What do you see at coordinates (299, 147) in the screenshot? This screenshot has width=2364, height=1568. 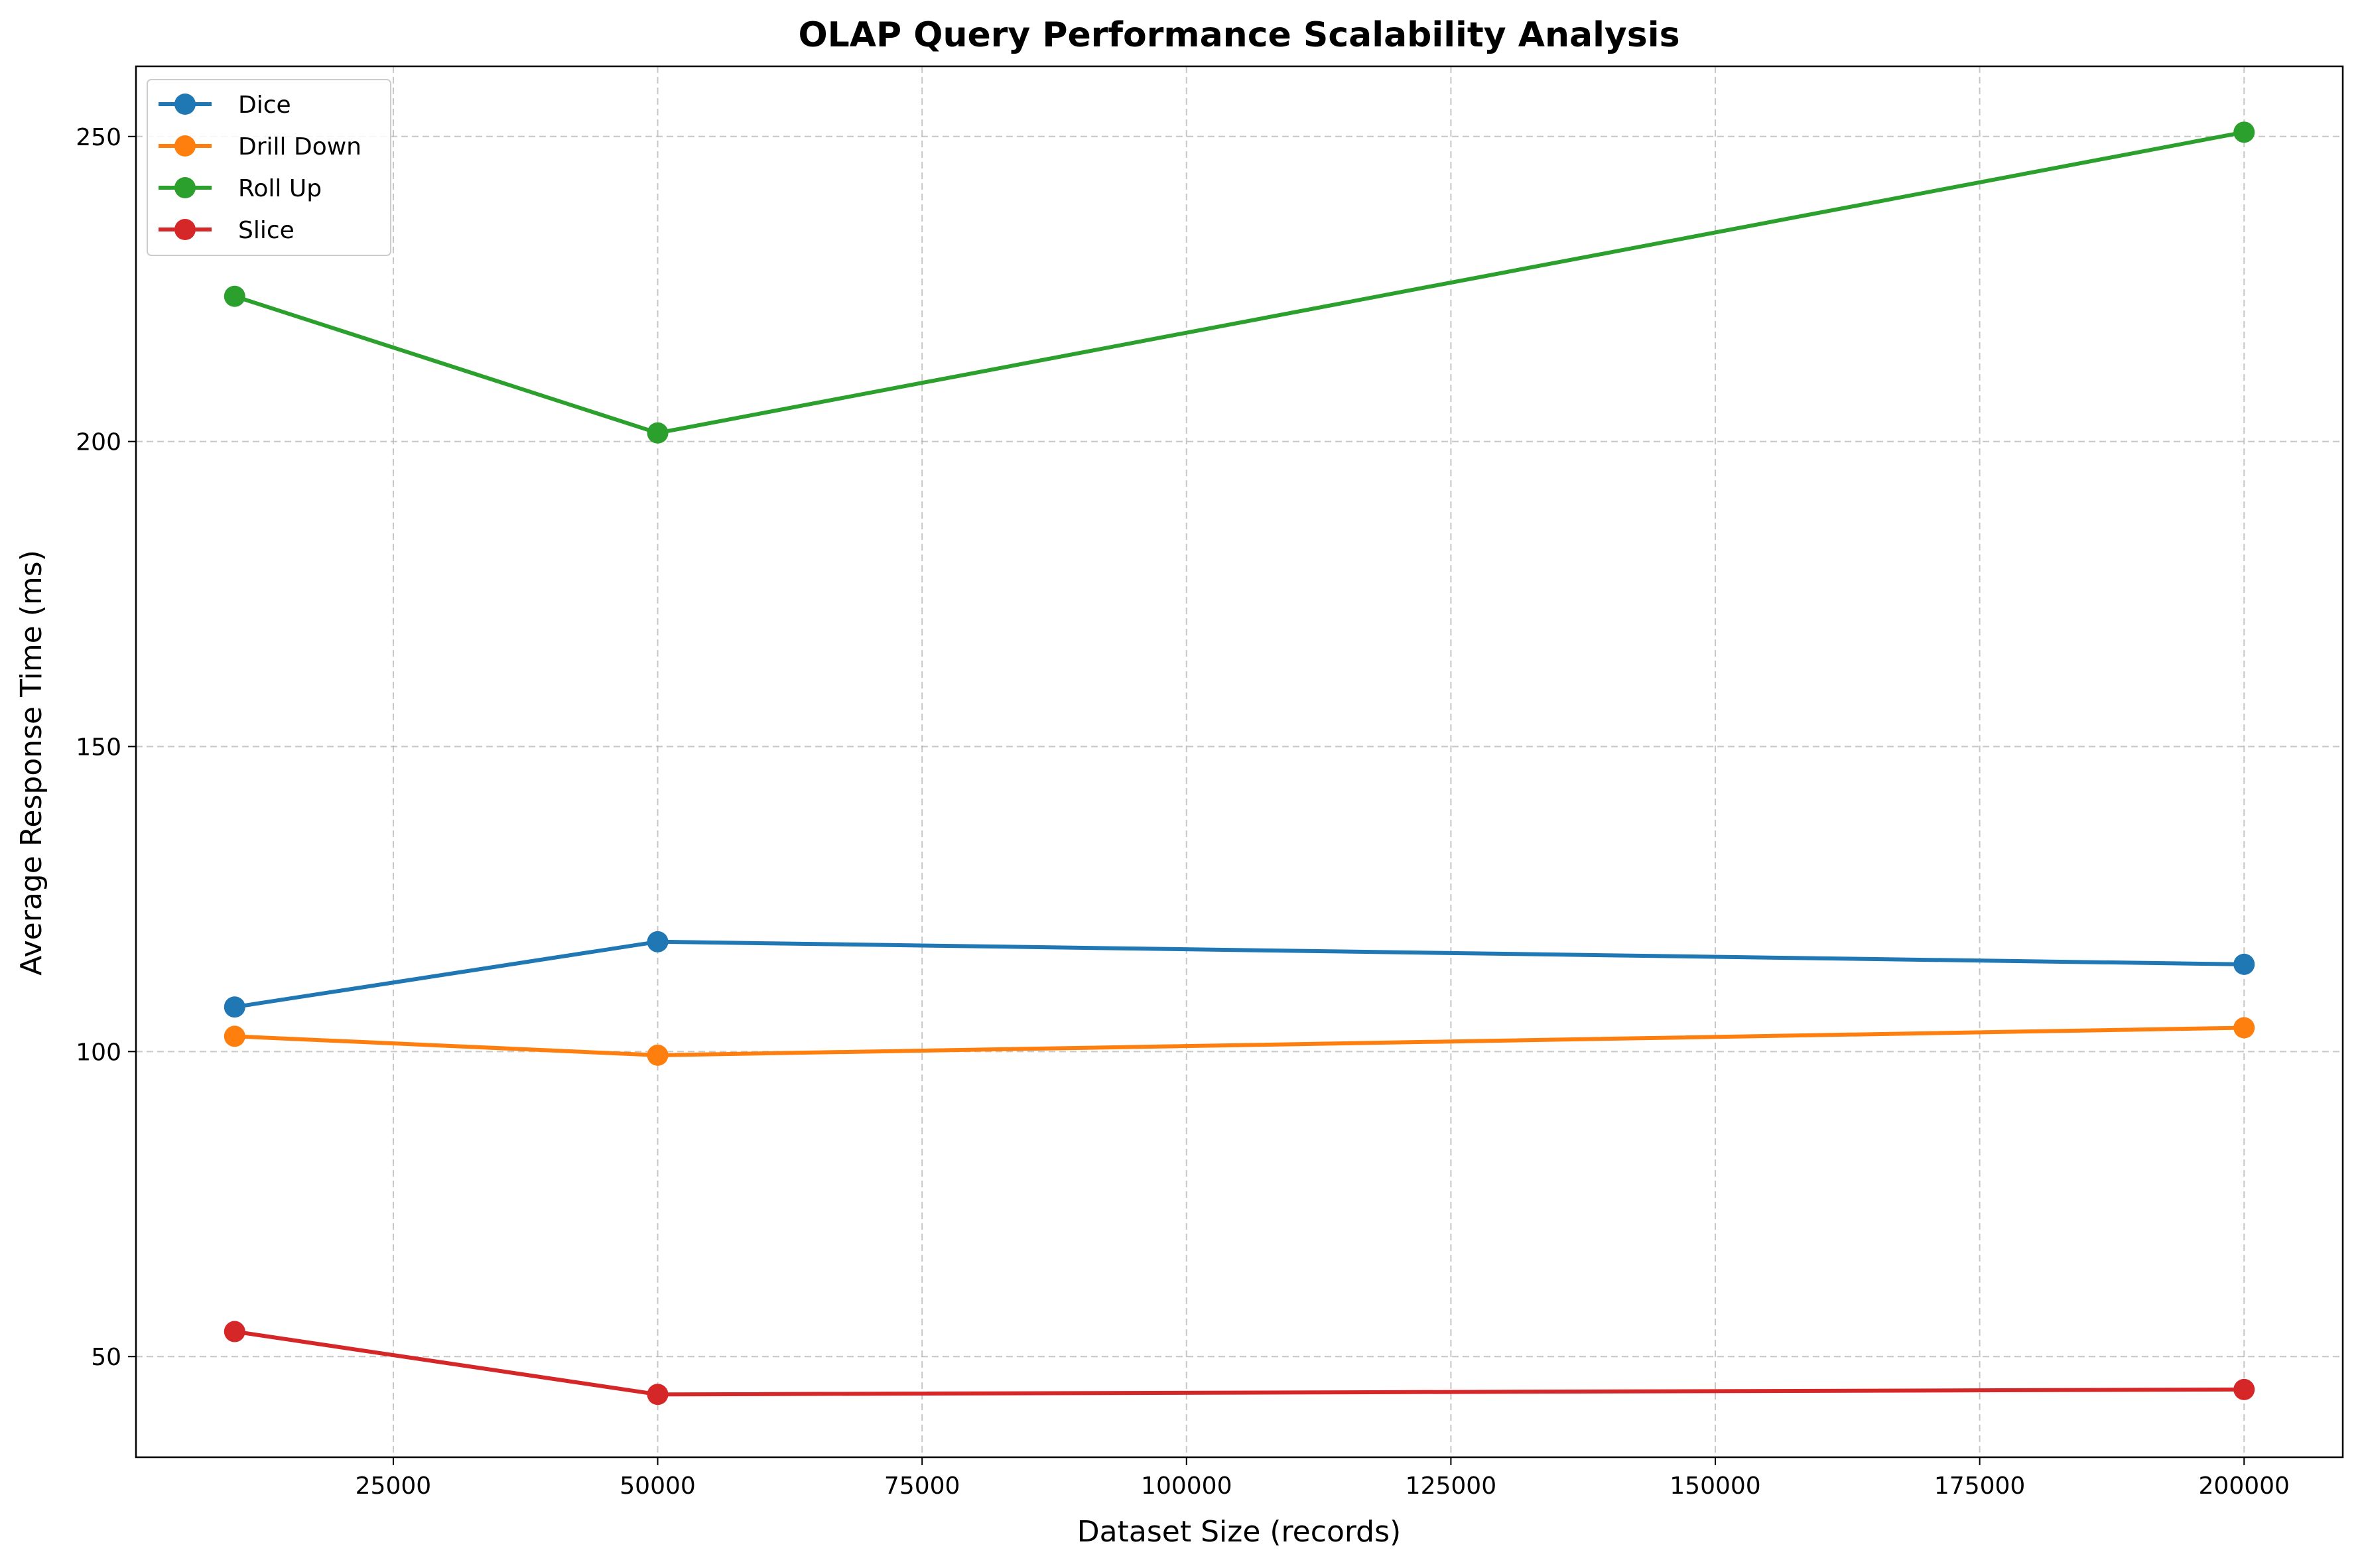 I see `legend-label: Drill Down` at bounding box center [299, 147].